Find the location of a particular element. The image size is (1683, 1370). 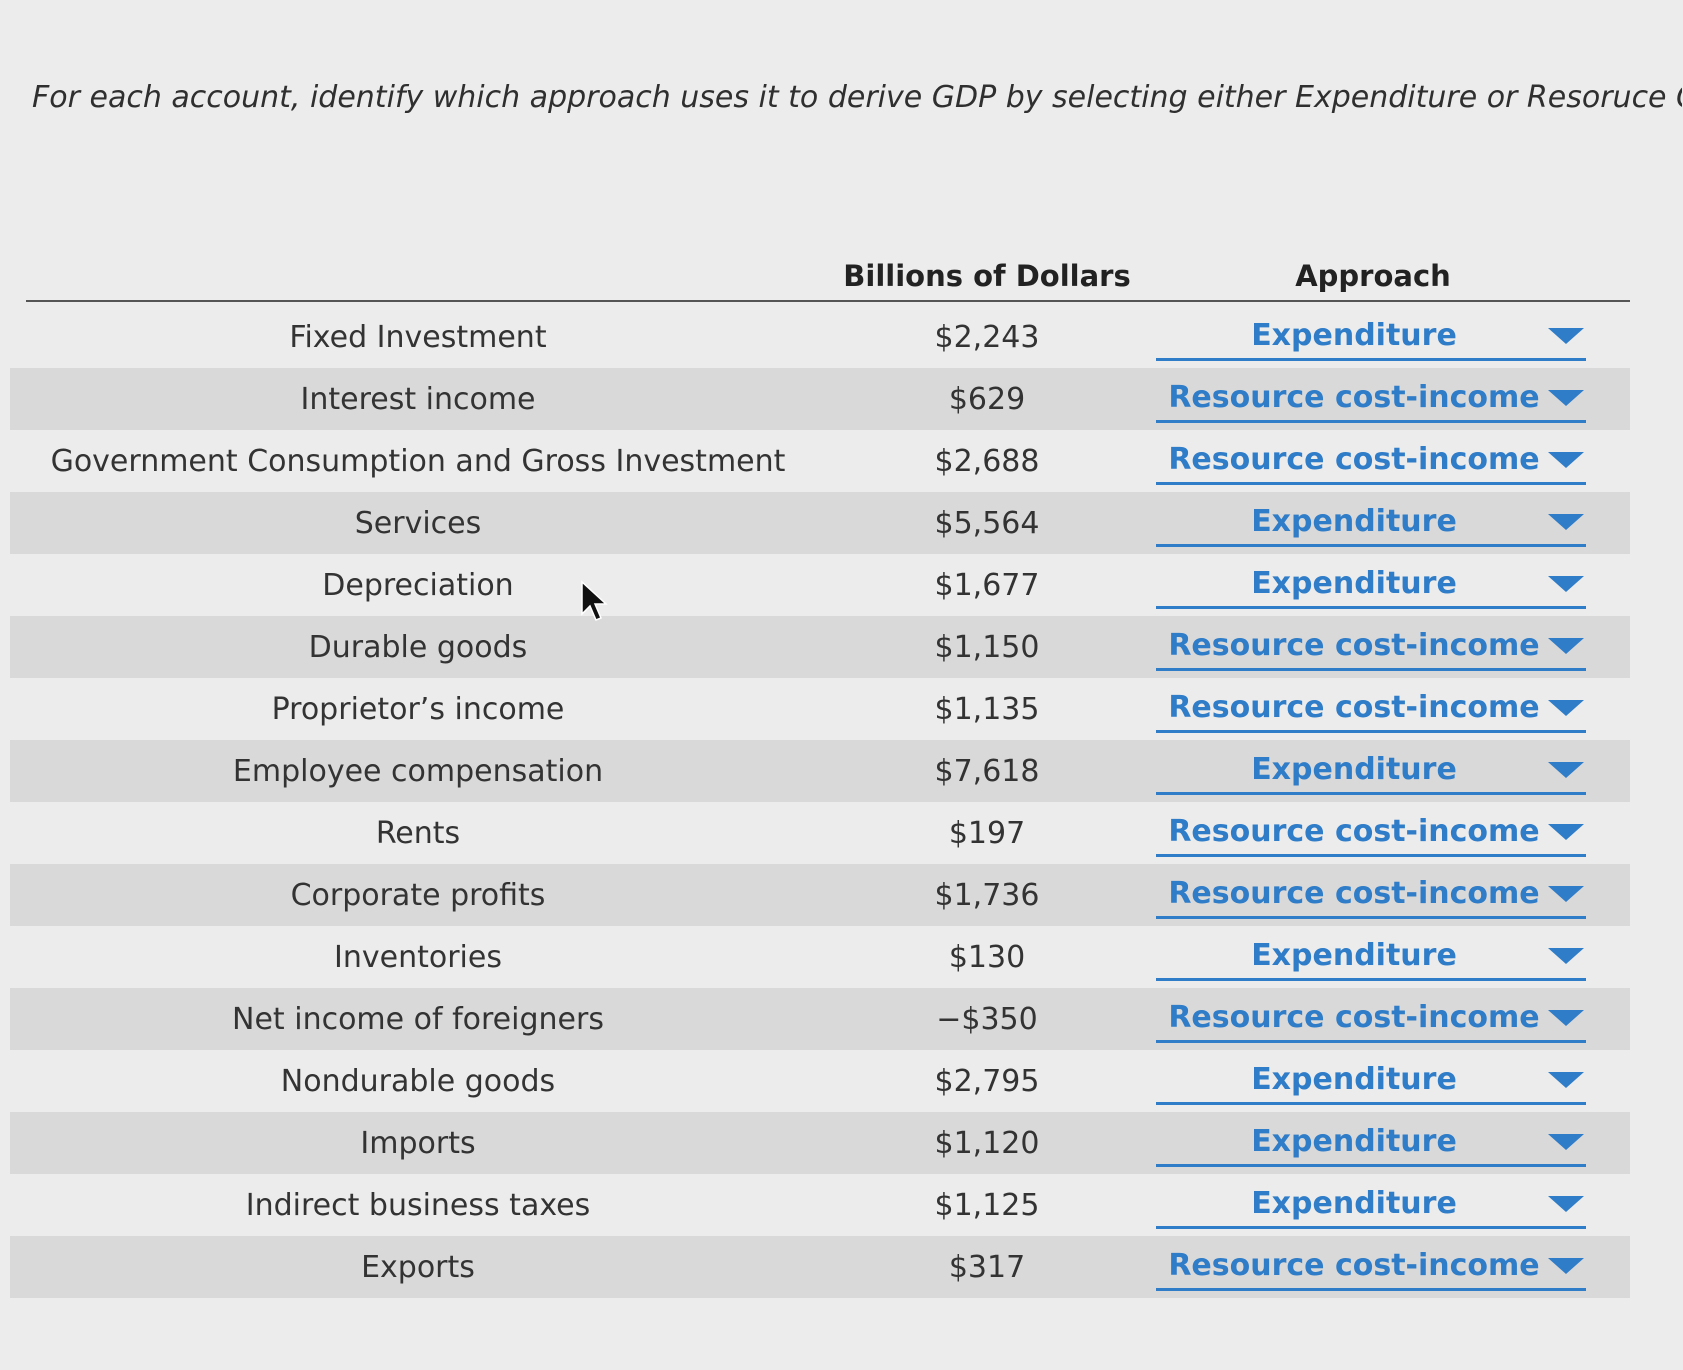

account-amount: $2,795 is located at coordinates (987, 1081).